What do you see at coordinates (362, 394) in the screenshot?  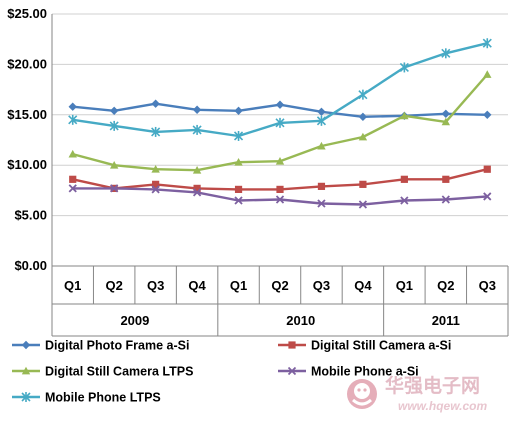 I see `red-mascot-logo-icon` at bounding box center [362, 394].